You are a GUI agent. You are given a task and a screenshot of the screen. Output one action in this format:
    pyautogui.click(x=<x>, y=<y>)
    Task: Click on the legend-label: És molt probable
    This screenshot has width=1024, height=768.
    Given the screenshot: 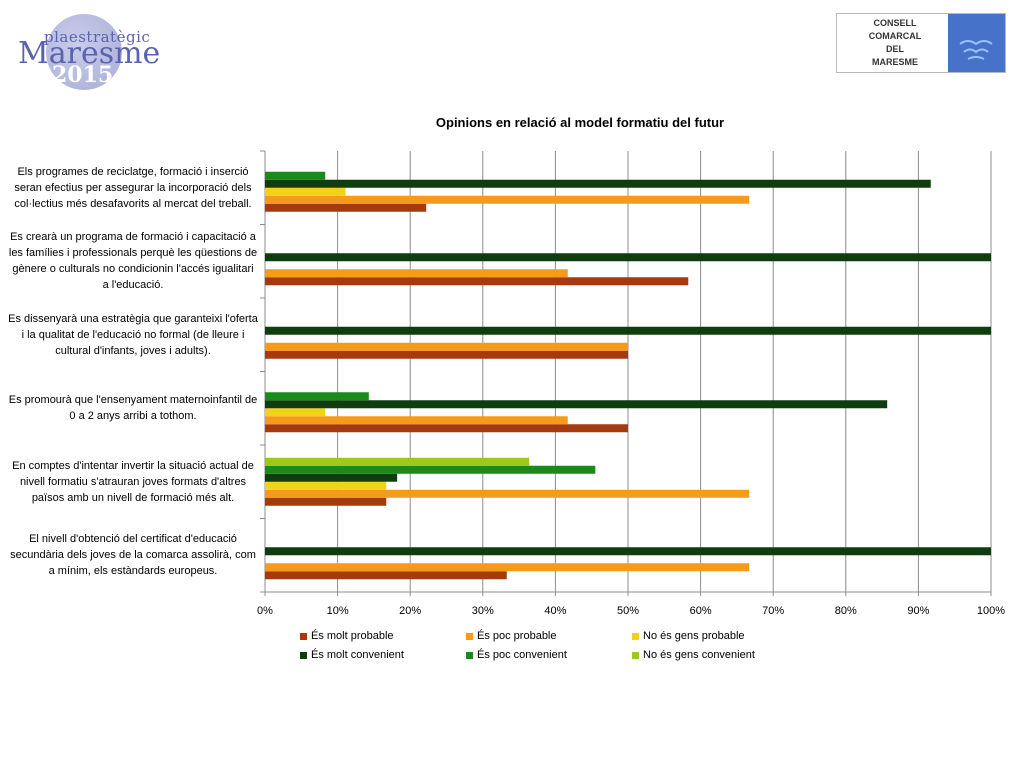 What is the action you would take?
    pyautogui.click(x=352, y=636)
    